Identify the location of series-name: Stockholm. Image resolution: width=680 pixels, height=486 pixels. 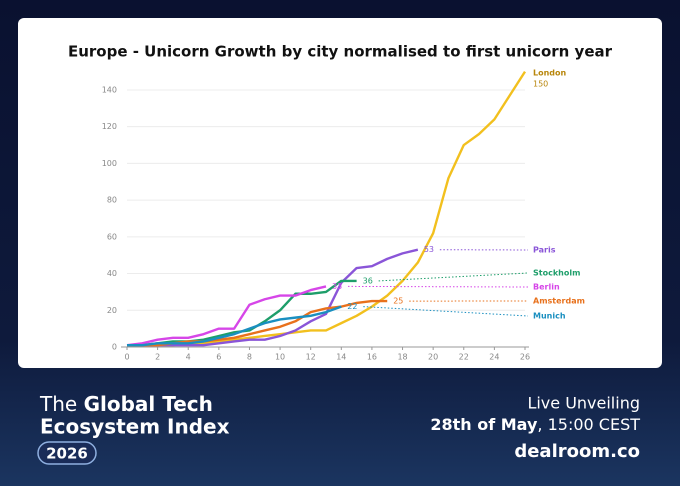
(556, 273).